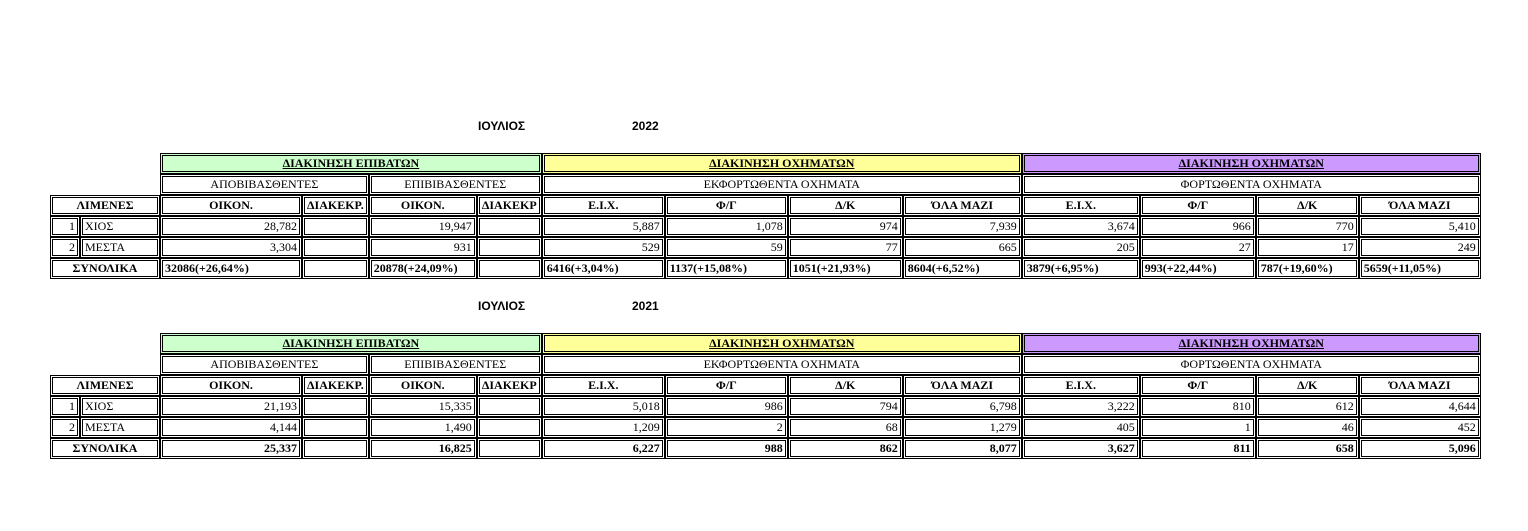  What do you see at coordinates (603, 427) in the screenshot?
I see `cell: 1,209` at bounding box center [603, 427].